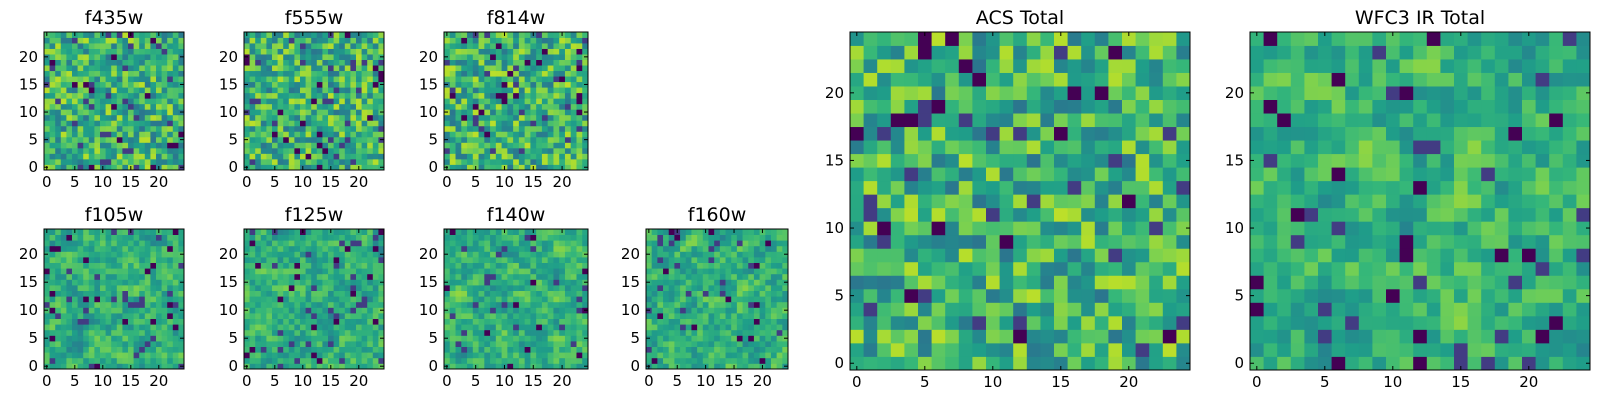 The image size is (1600, 400). What do you see at coordinates (130, 381) in the screenshot?
I see `x-tick-label: 15` at bounding box center [130, 381].